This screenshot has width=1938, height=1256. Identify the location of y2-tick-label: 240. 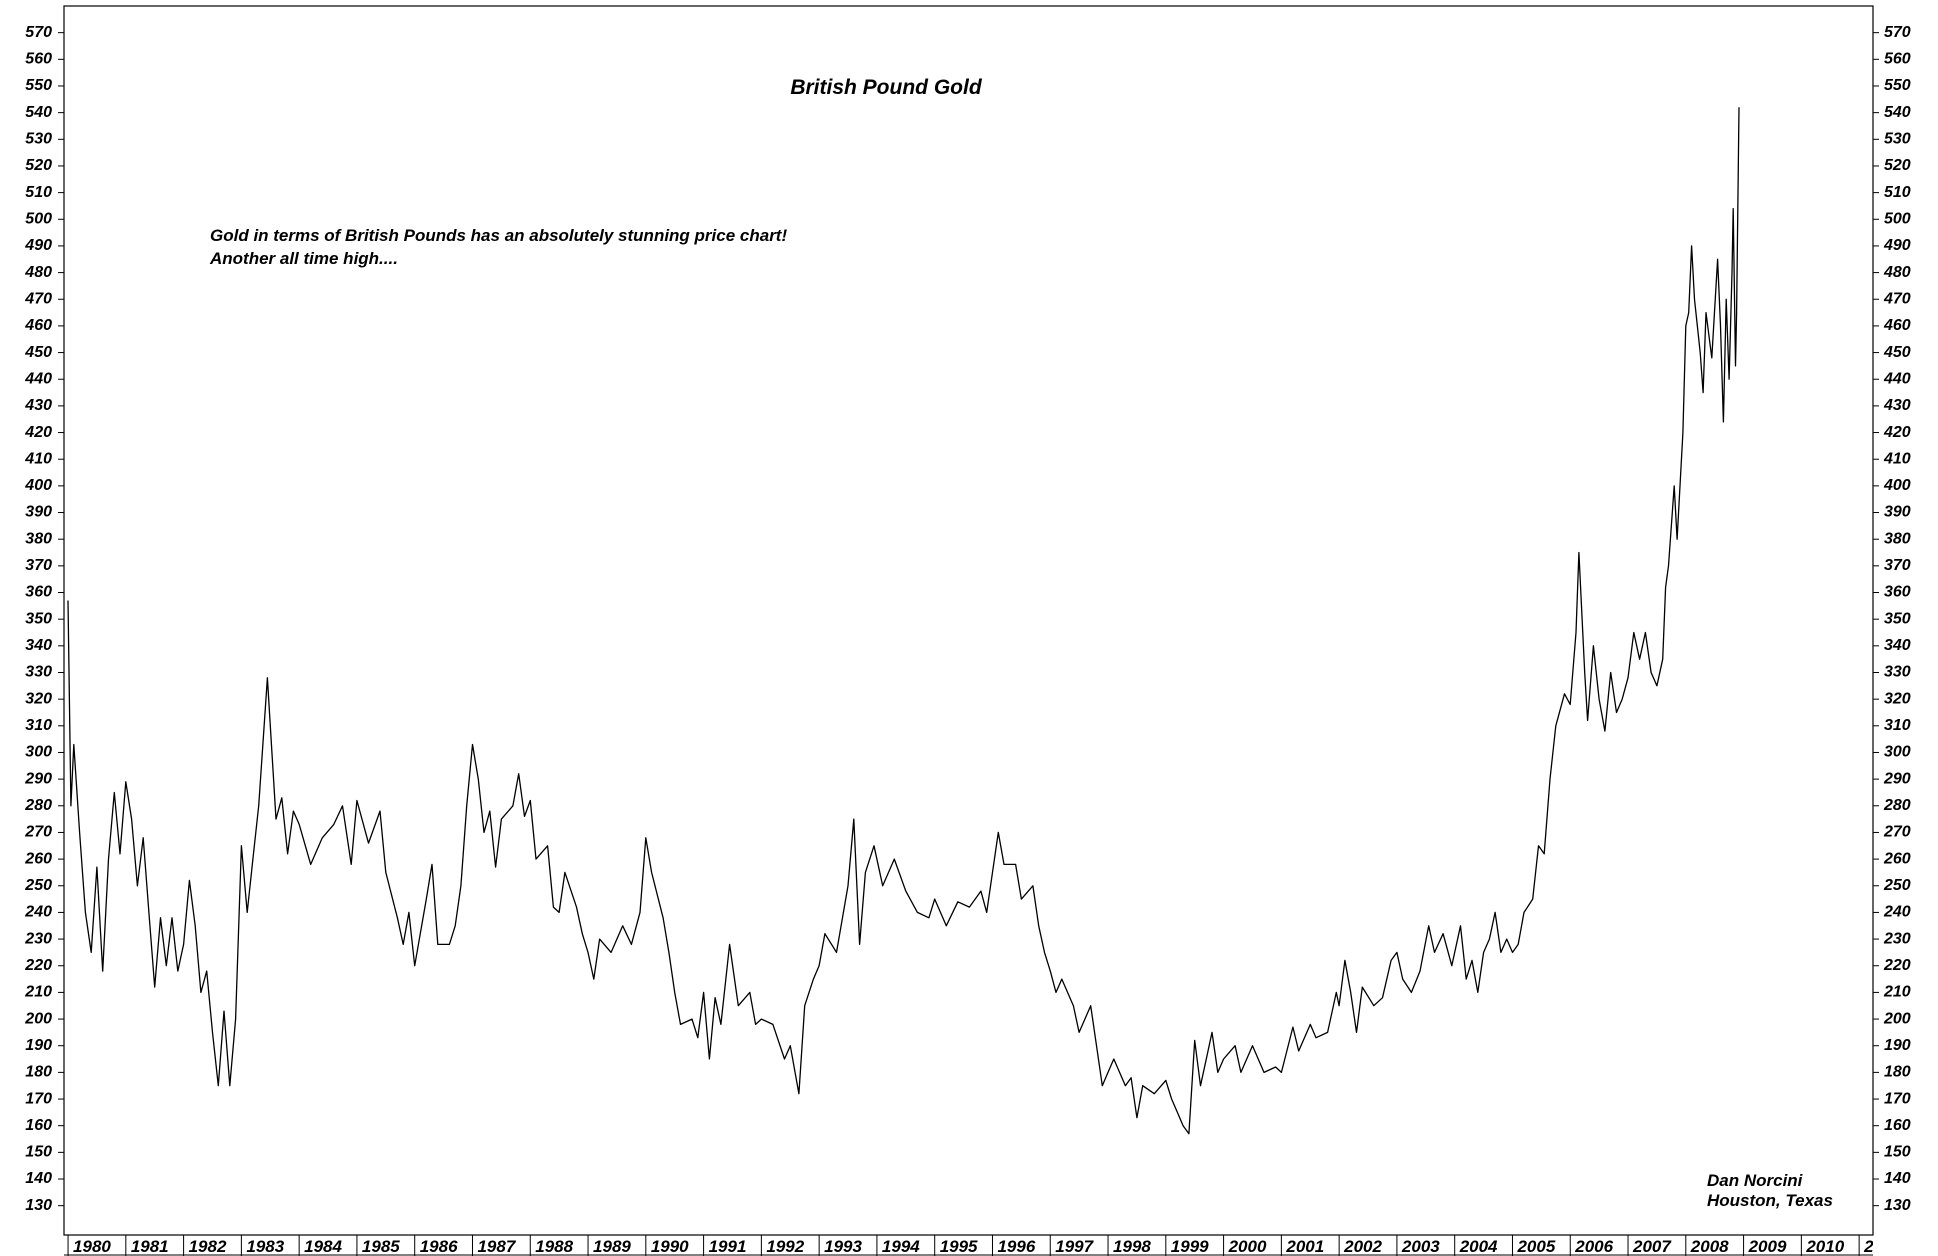
(1897, 912).